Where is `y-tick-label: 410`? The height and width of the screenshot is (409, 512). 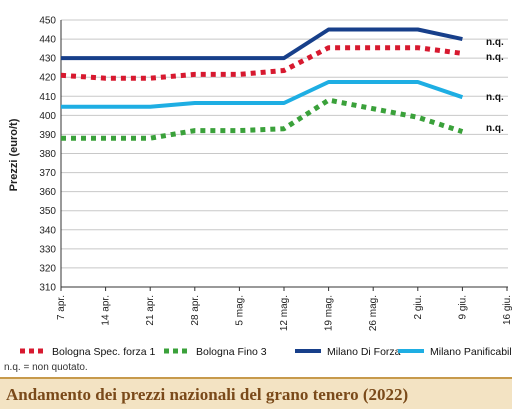
y-tick-label: 410 is located at coordinates (47, 97).